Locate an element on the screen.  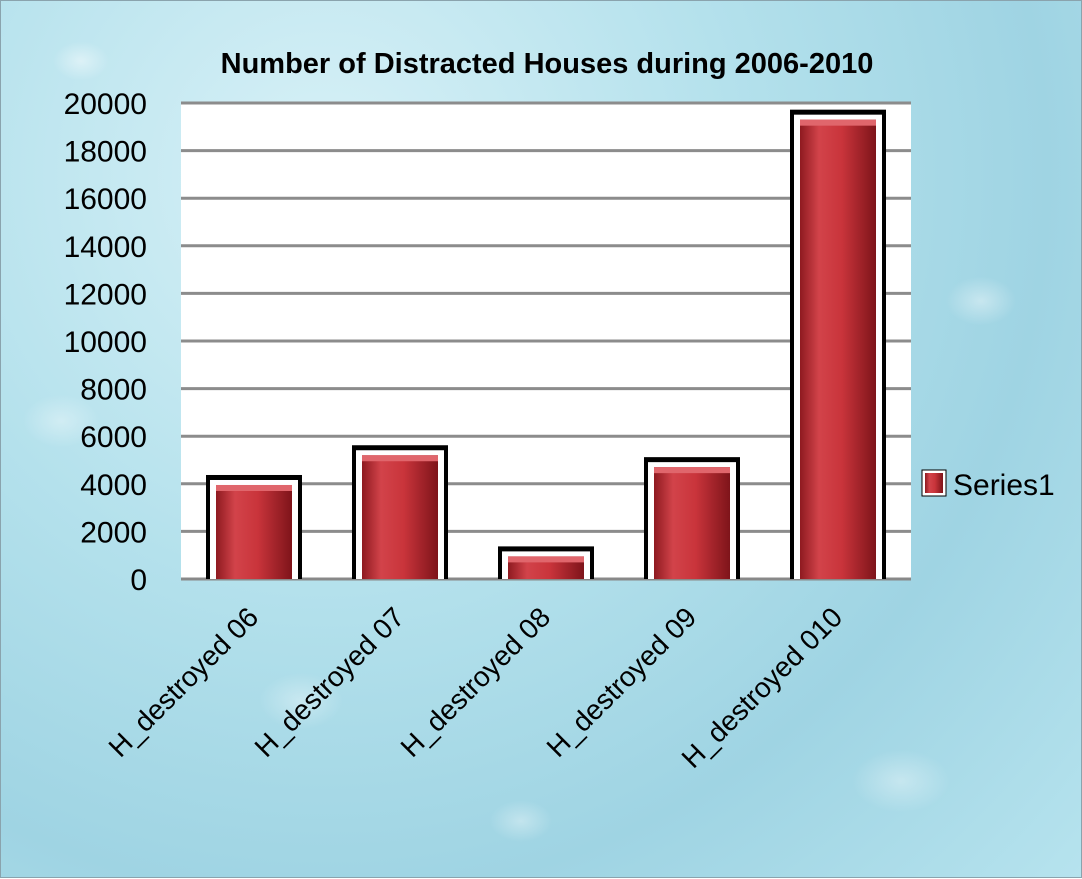
x-tick-label: H_destroyed 010 is located at coordinates (762, 687).